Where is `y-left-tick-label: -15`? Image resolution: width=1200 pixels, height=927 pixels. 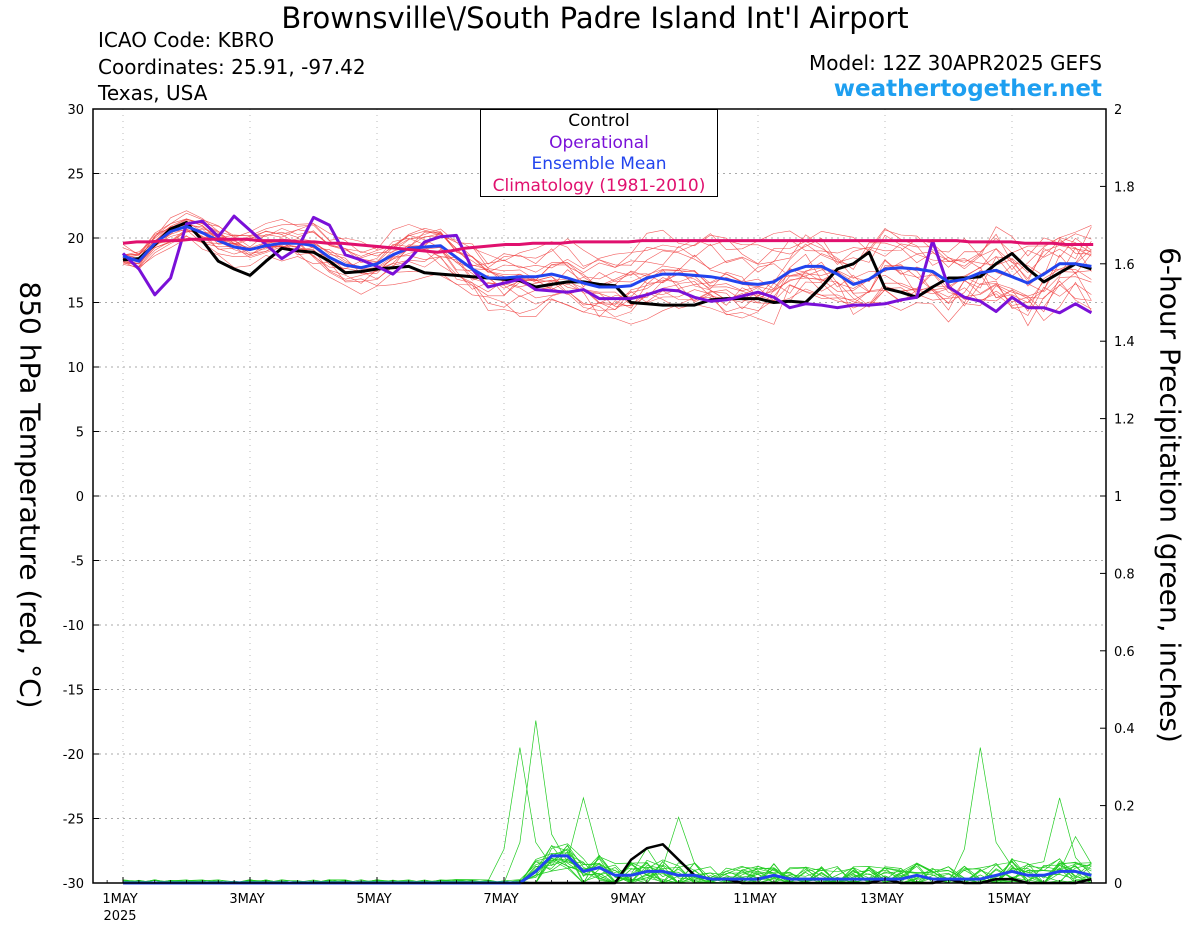 y-left-tick-label: -15 is located at coordinates (73, 691).